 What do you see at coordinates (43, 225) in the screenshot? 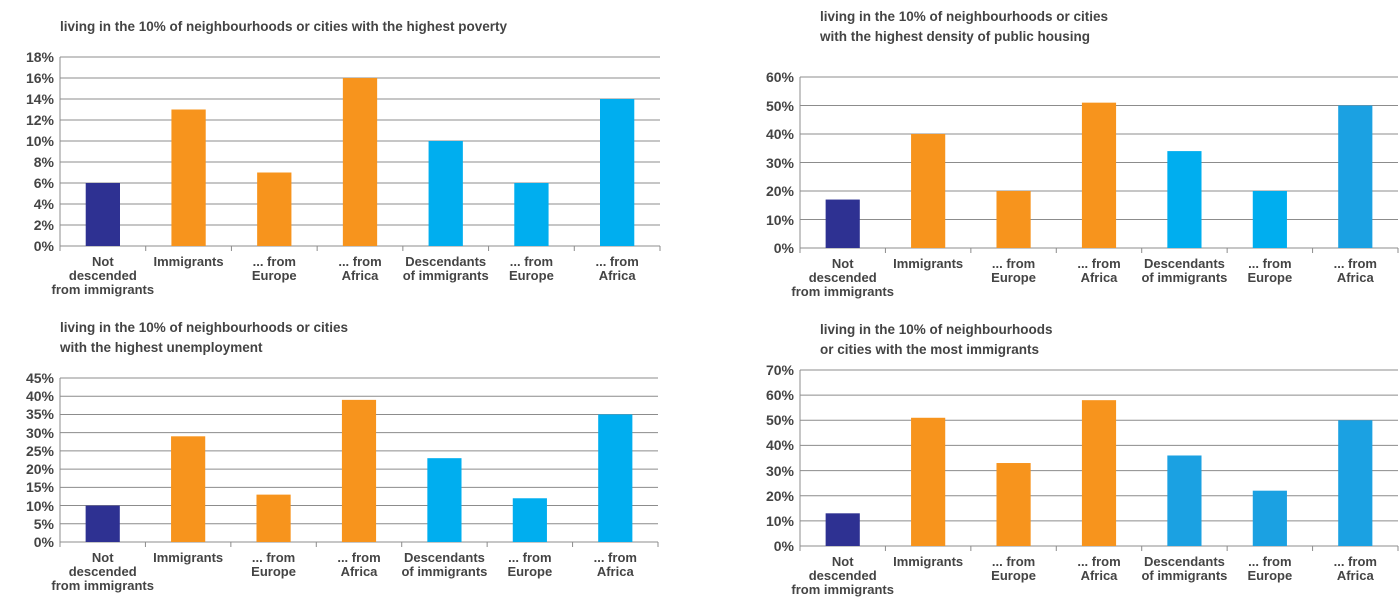
I see `y-tick-label: 2%` at bounding box center [43, 225].